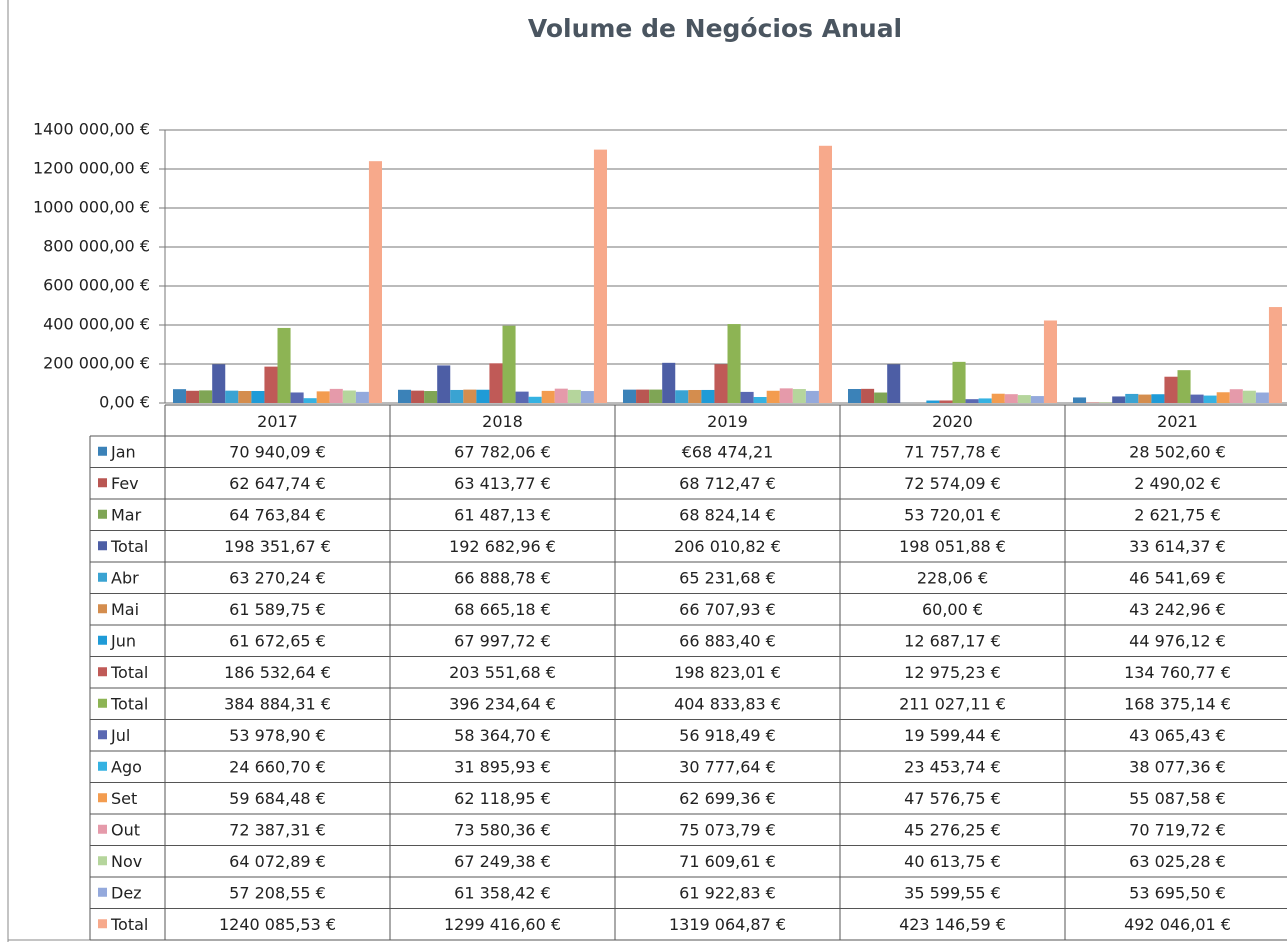 This screenshot has width=1287, height=942. What do you see at coordinates (727, 421) in the screenshot?
I see `x-tick-label: 2019` at bounding box center [727, 421].